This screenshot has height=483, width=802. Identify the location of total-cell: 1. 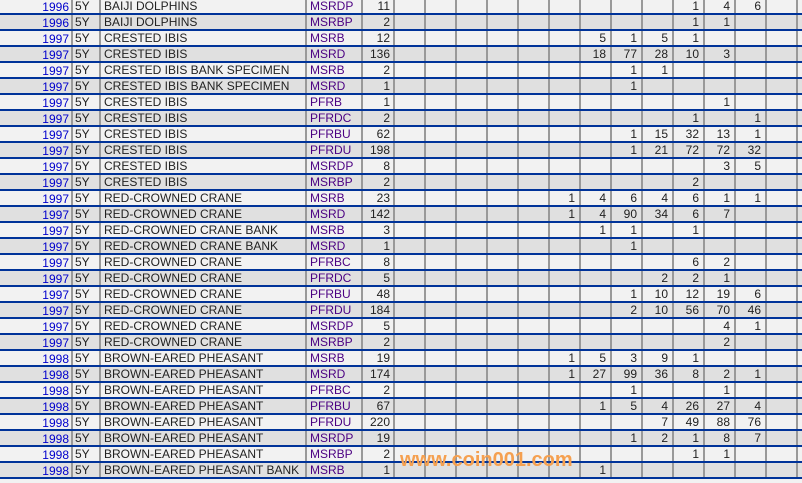
(379, 470).